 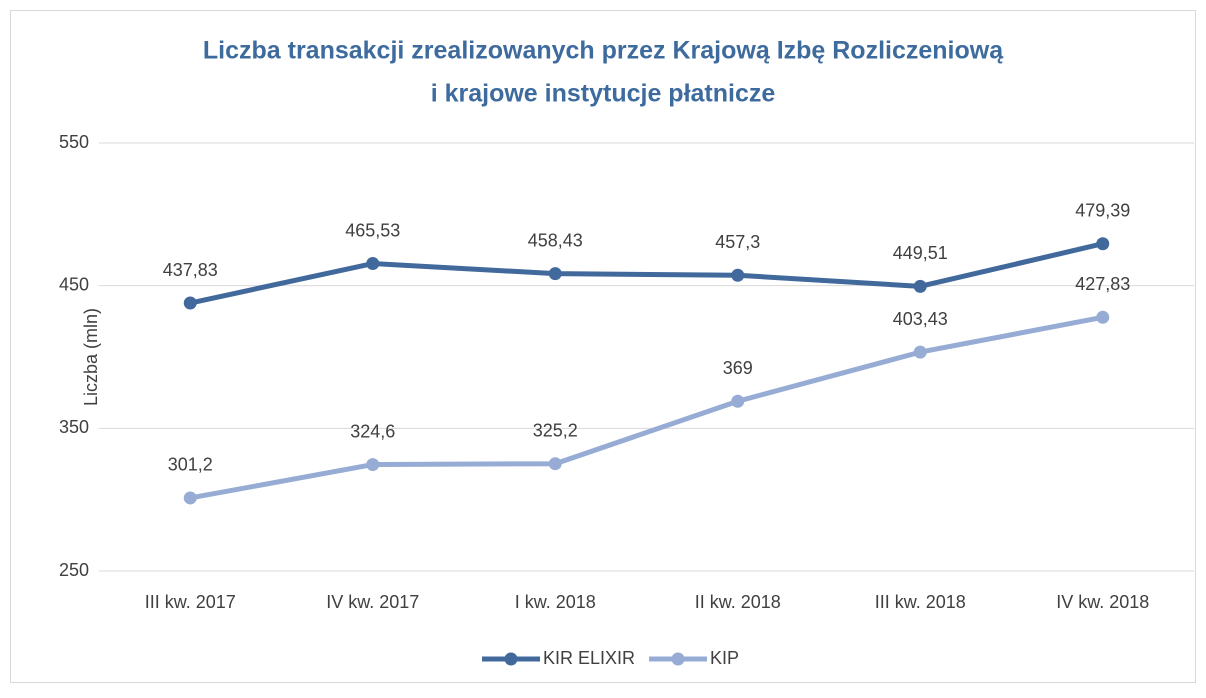 I want to click on data-label: 437,83, so click(x=190, y=270).